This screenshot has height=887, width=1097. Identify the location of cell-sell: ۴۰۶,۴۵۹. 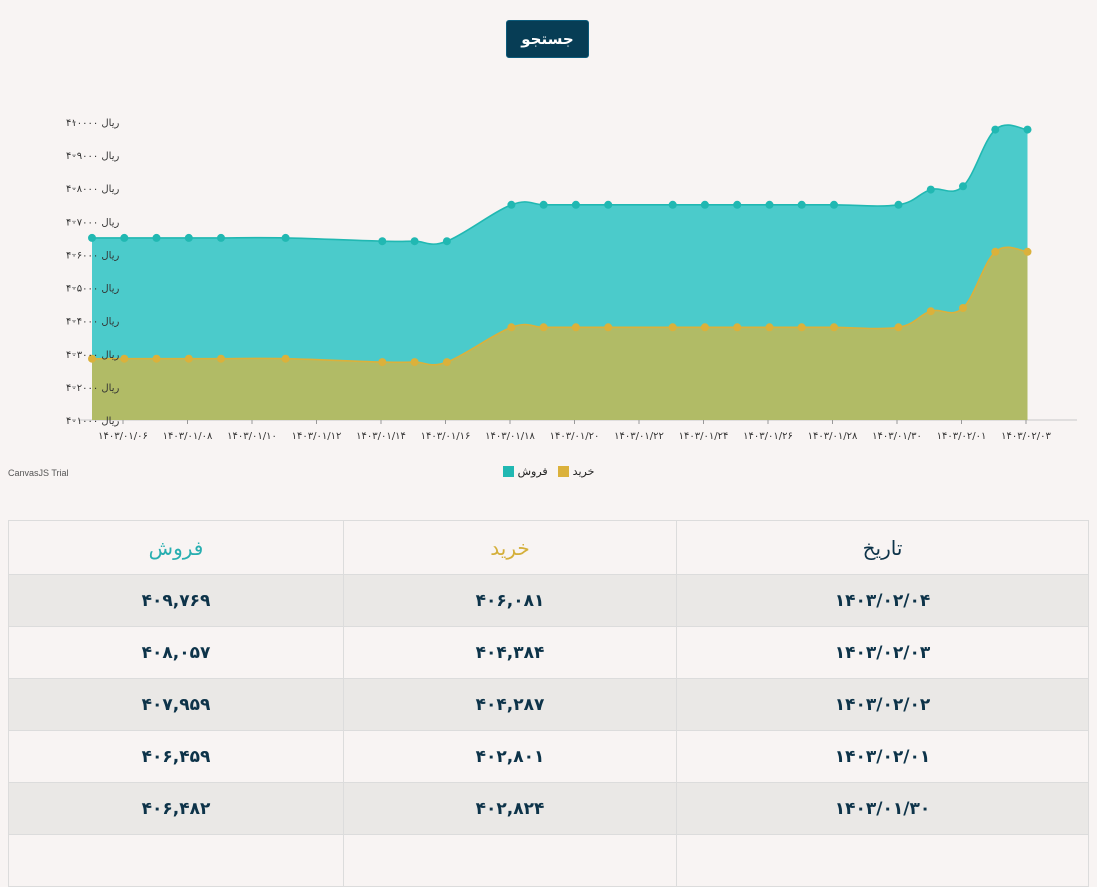
(176, 756).